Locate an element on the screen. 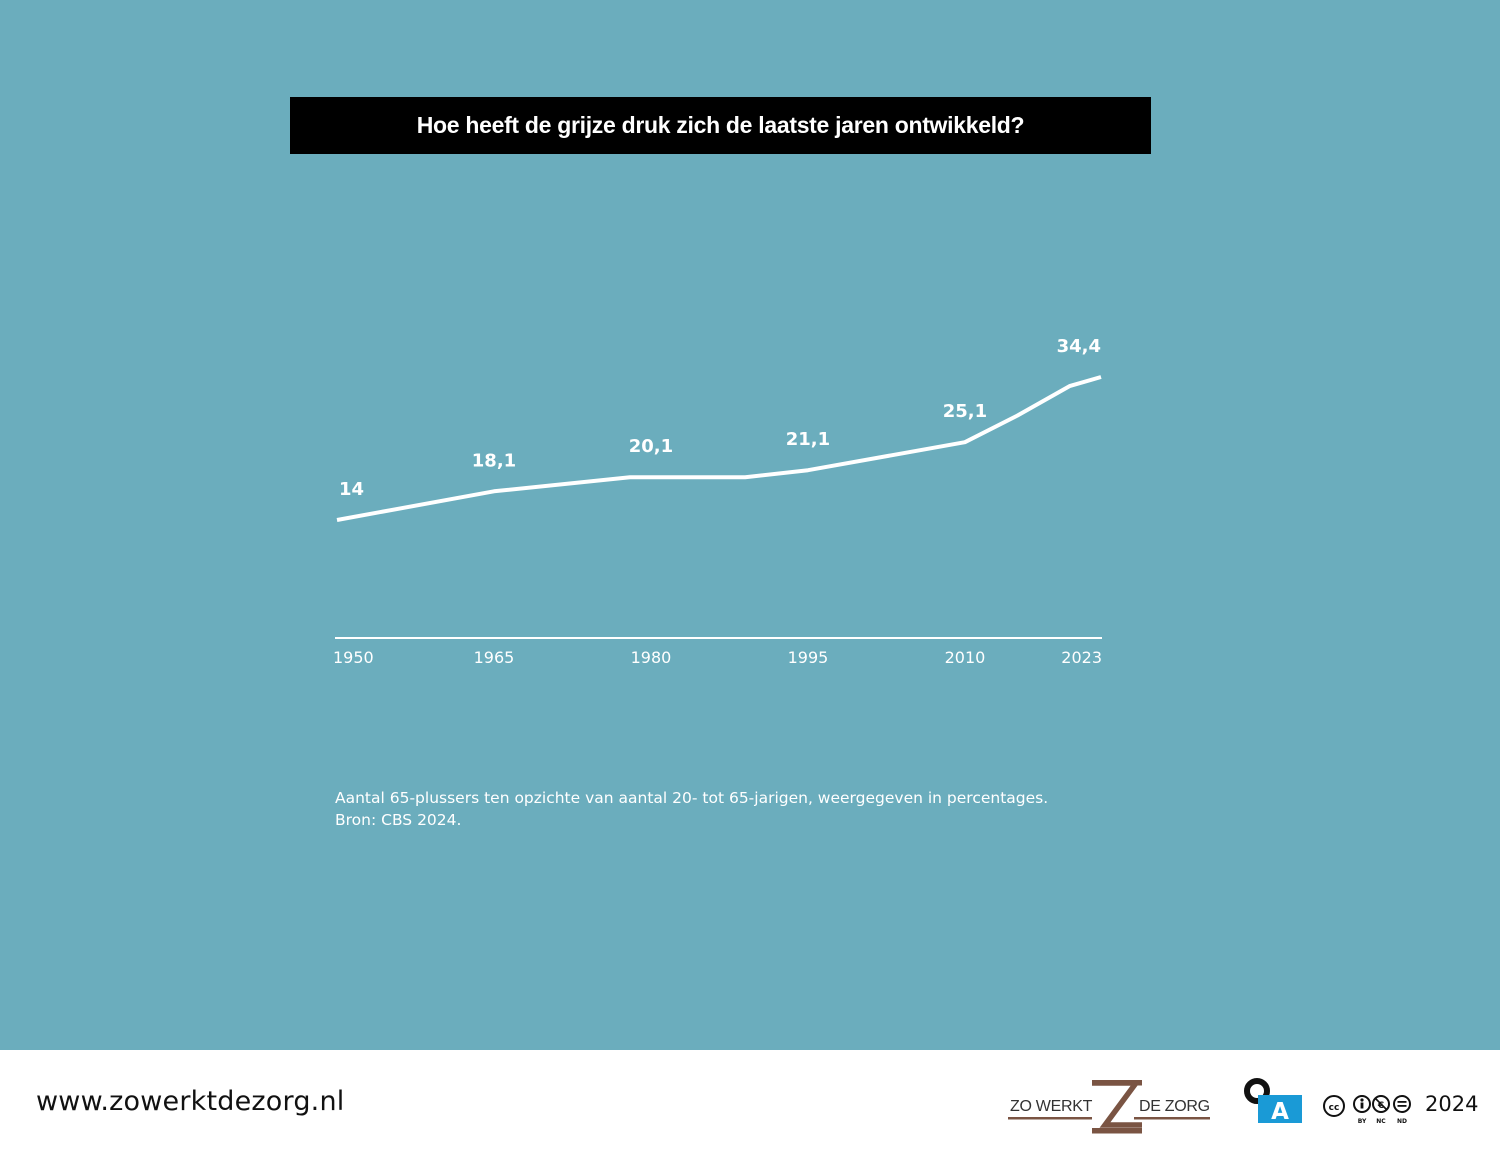  open-access-icon: A is located at coordinates (1273, 1101).